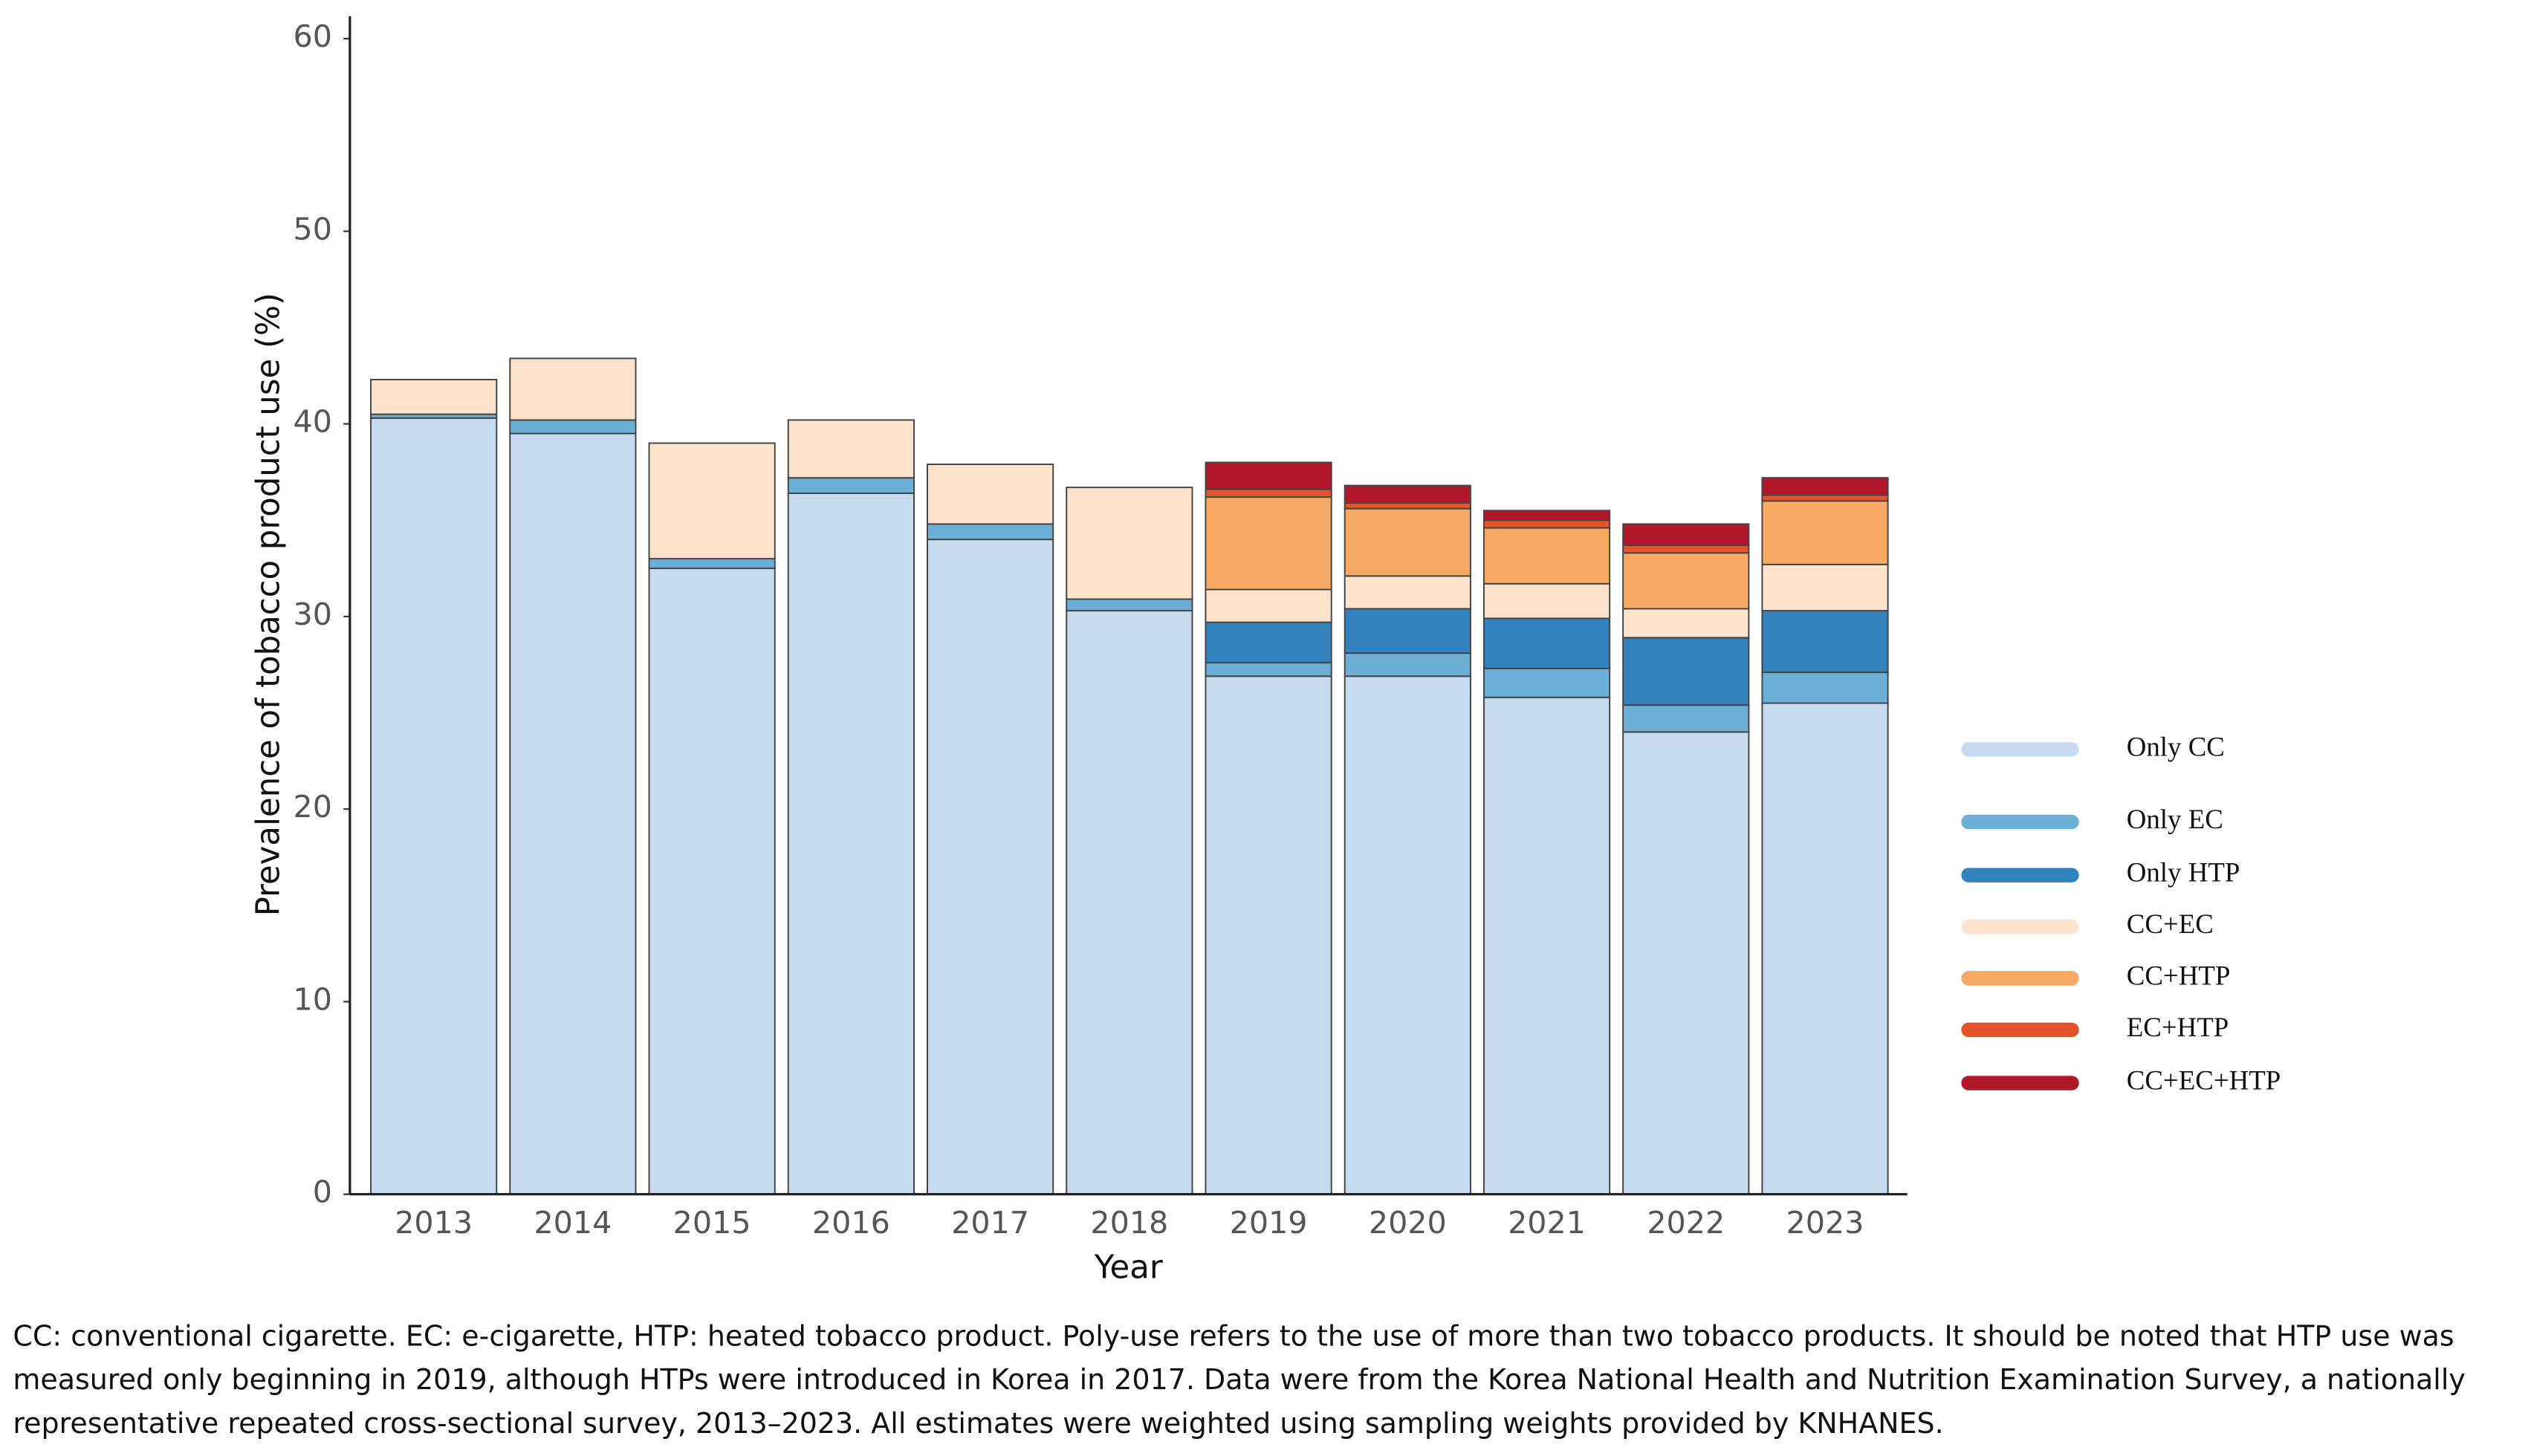 The height and width of the screenshot is (1456, 2528). What do you see at coordinates (712, 1223) in the screenshot?
I see `x-tick-label: 2015` at bounding box center [712, 1223].